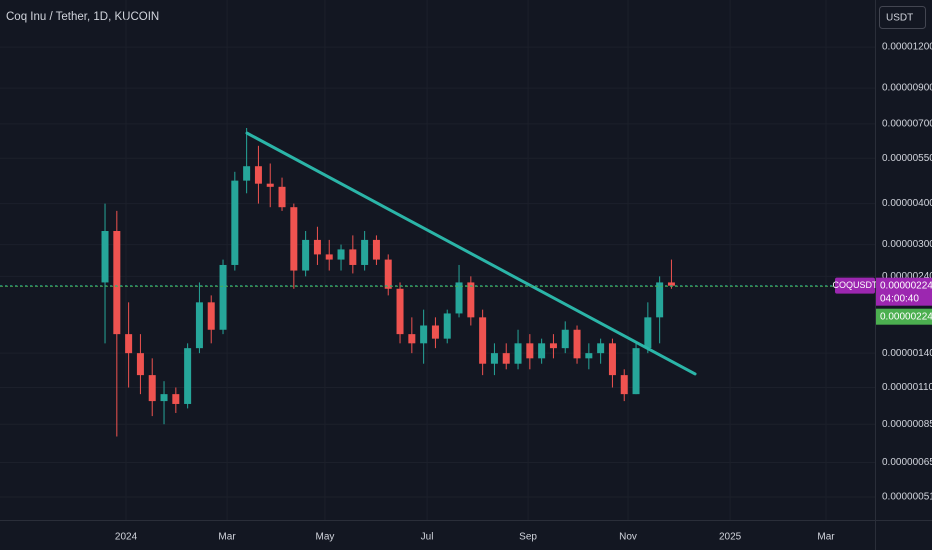  Describe the element at coordinates (907, 497) in the screenshot. I see `y-tick-label: 0.000000510` at that location.